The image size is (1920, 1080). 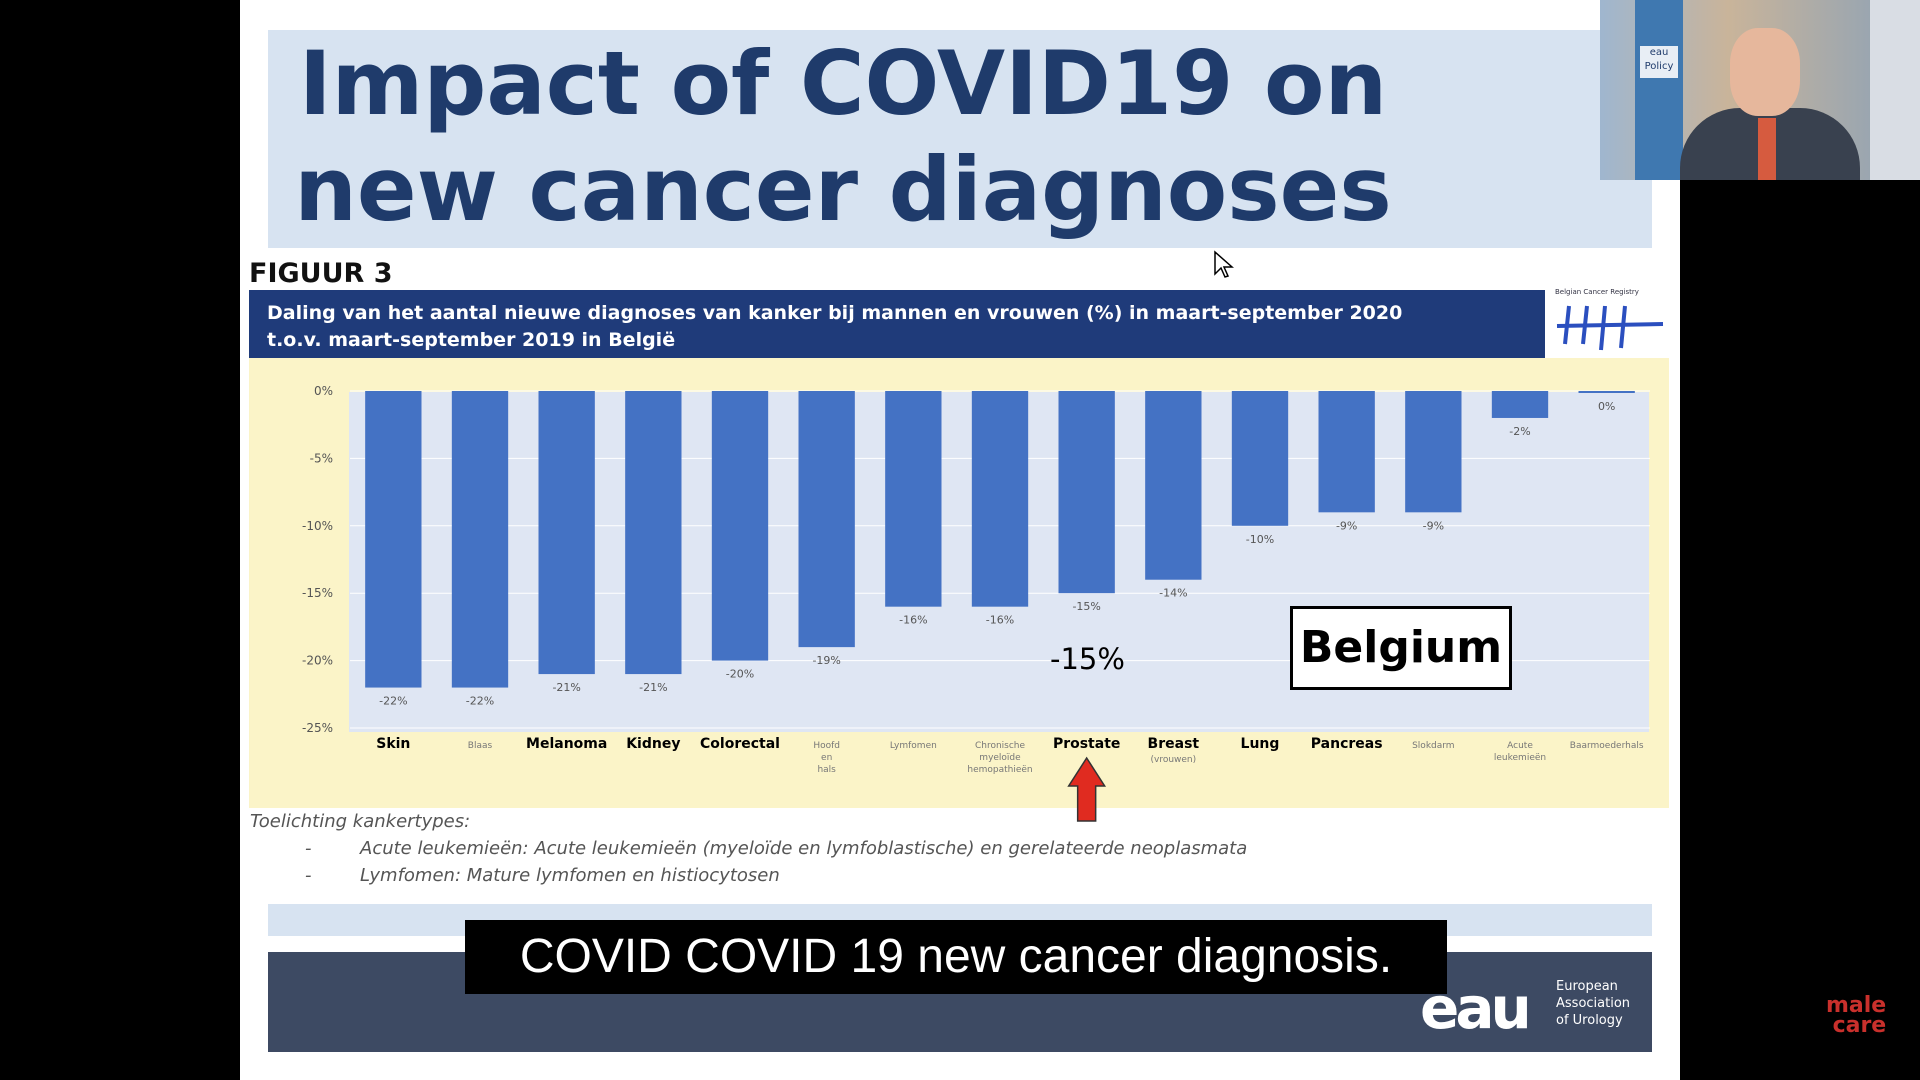 What do you see at coordinates (1087, 659) in the screenshot?
I see `prostate-callout: -15%` at bounding box center [1087, 659].